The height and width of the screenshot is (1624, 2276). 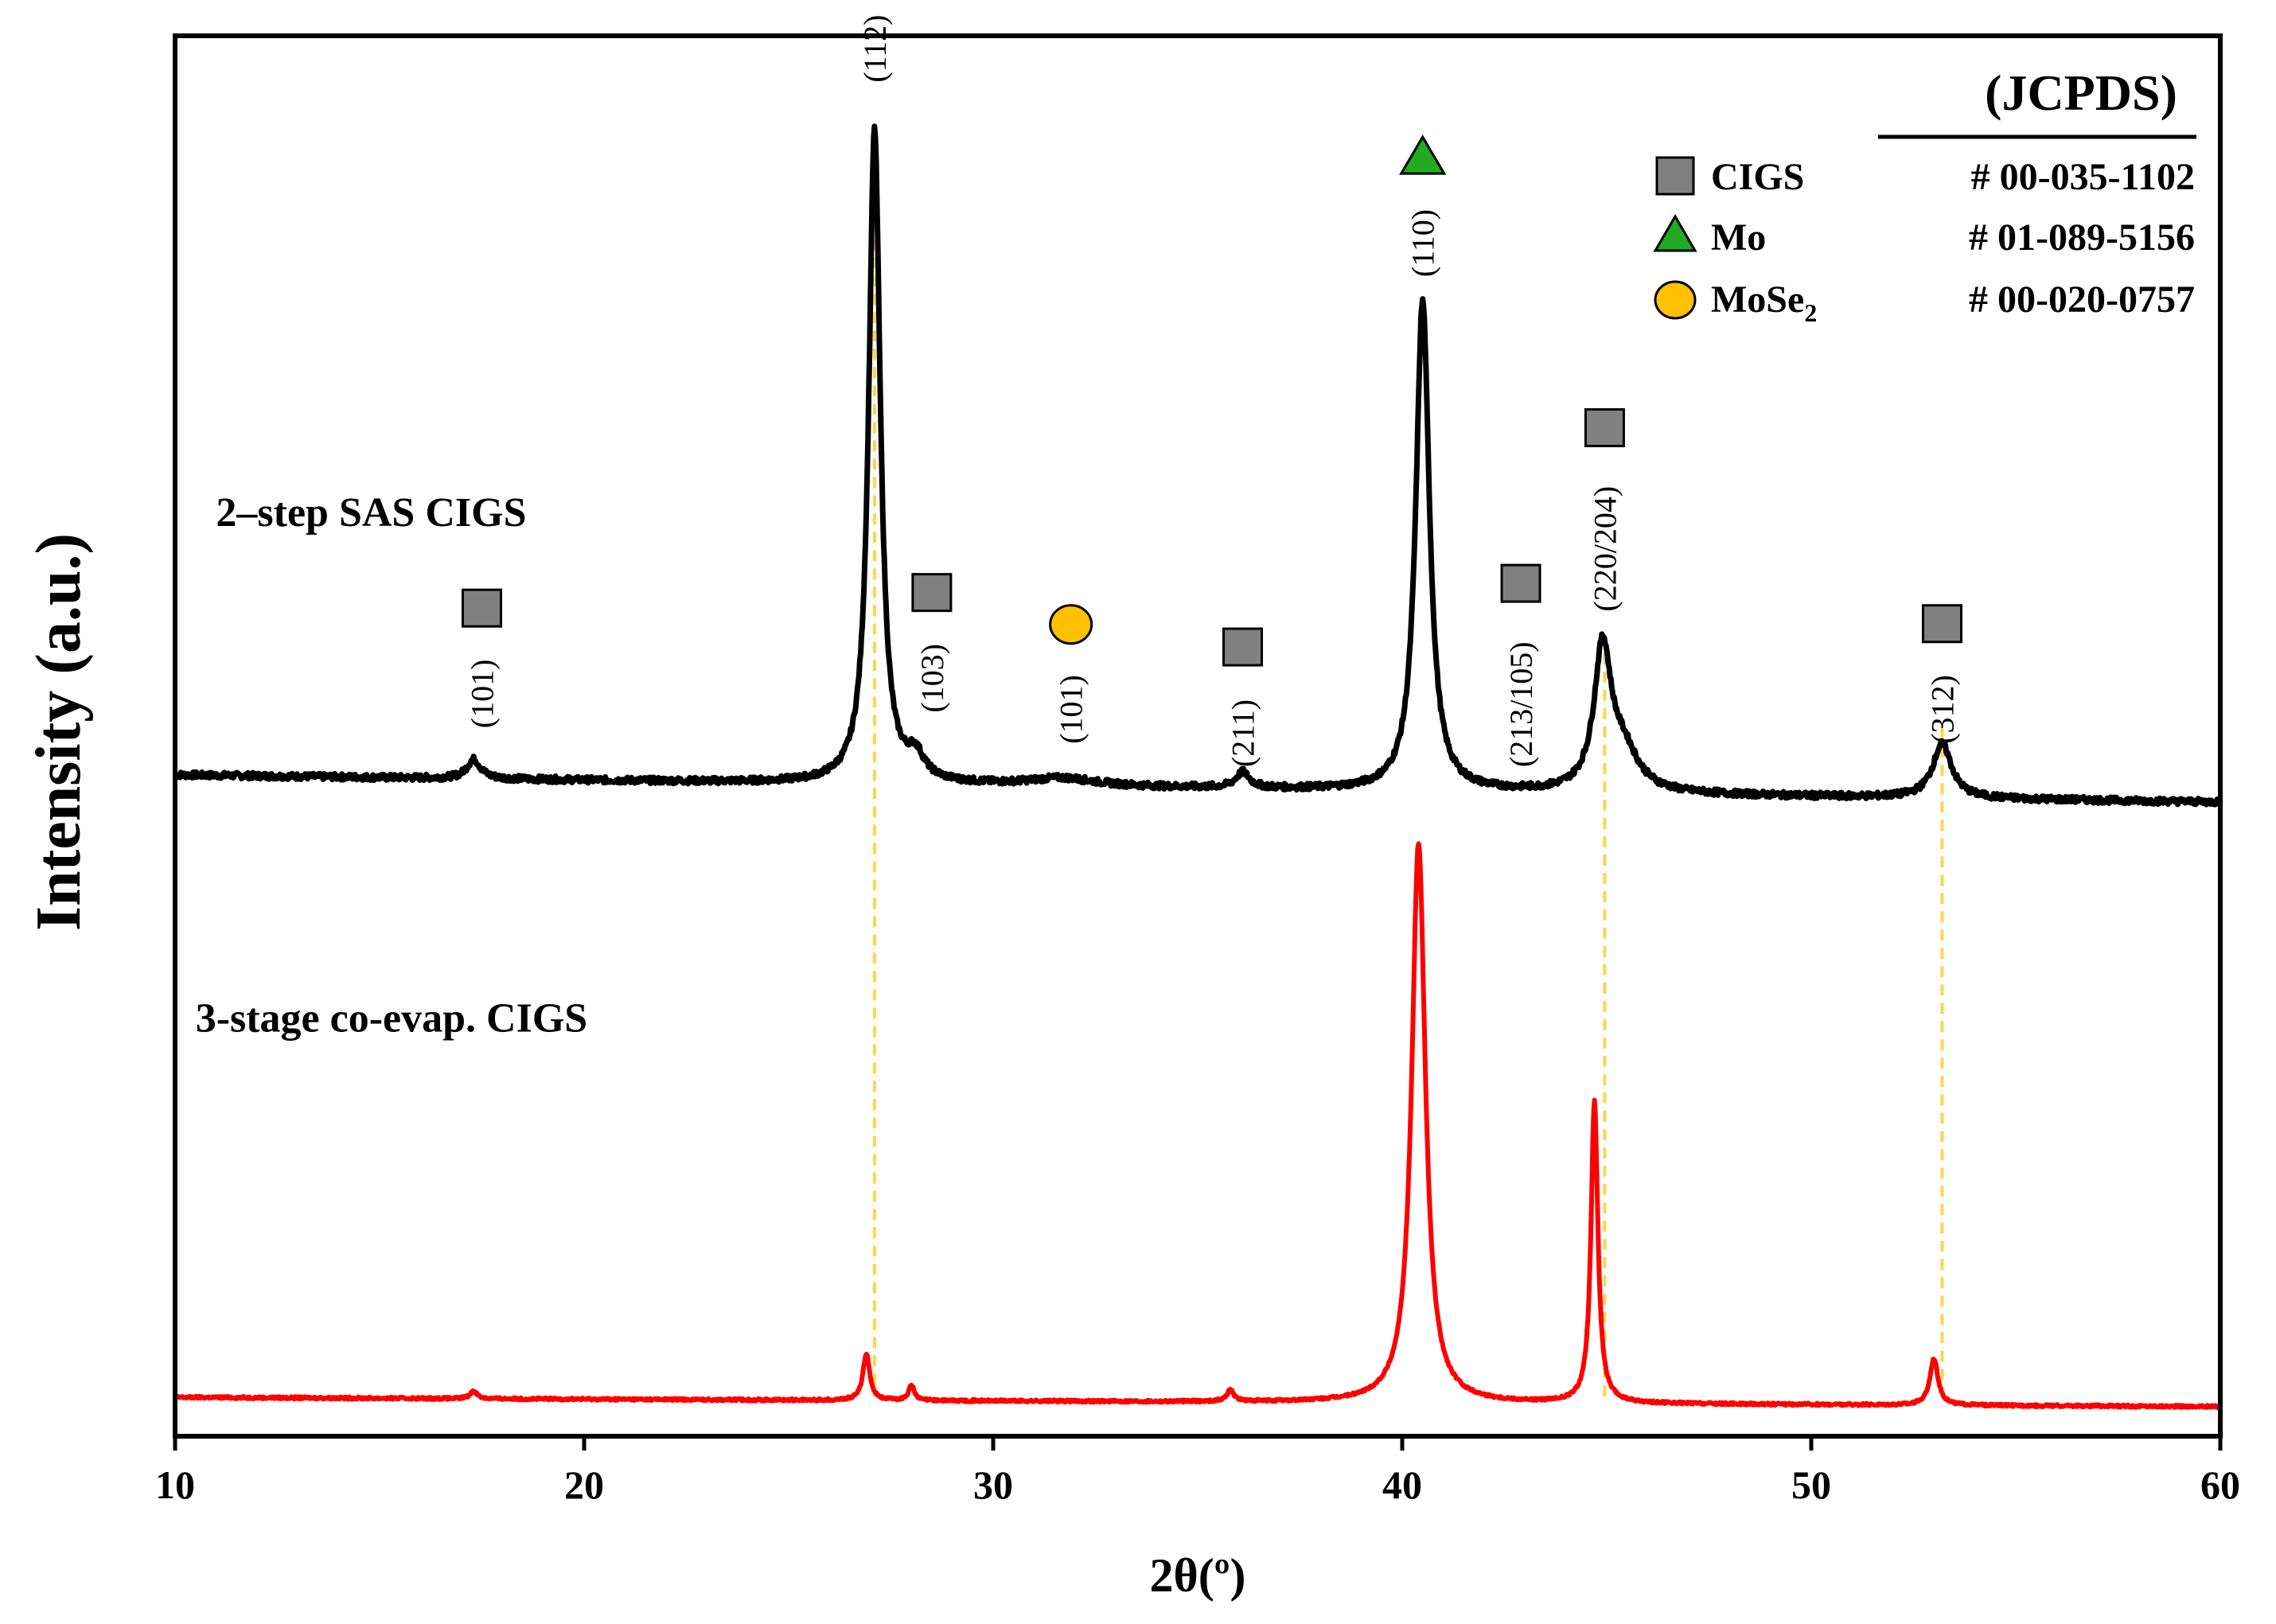 I want to click on peak-label-1: (112), so click(x=875, y=49).